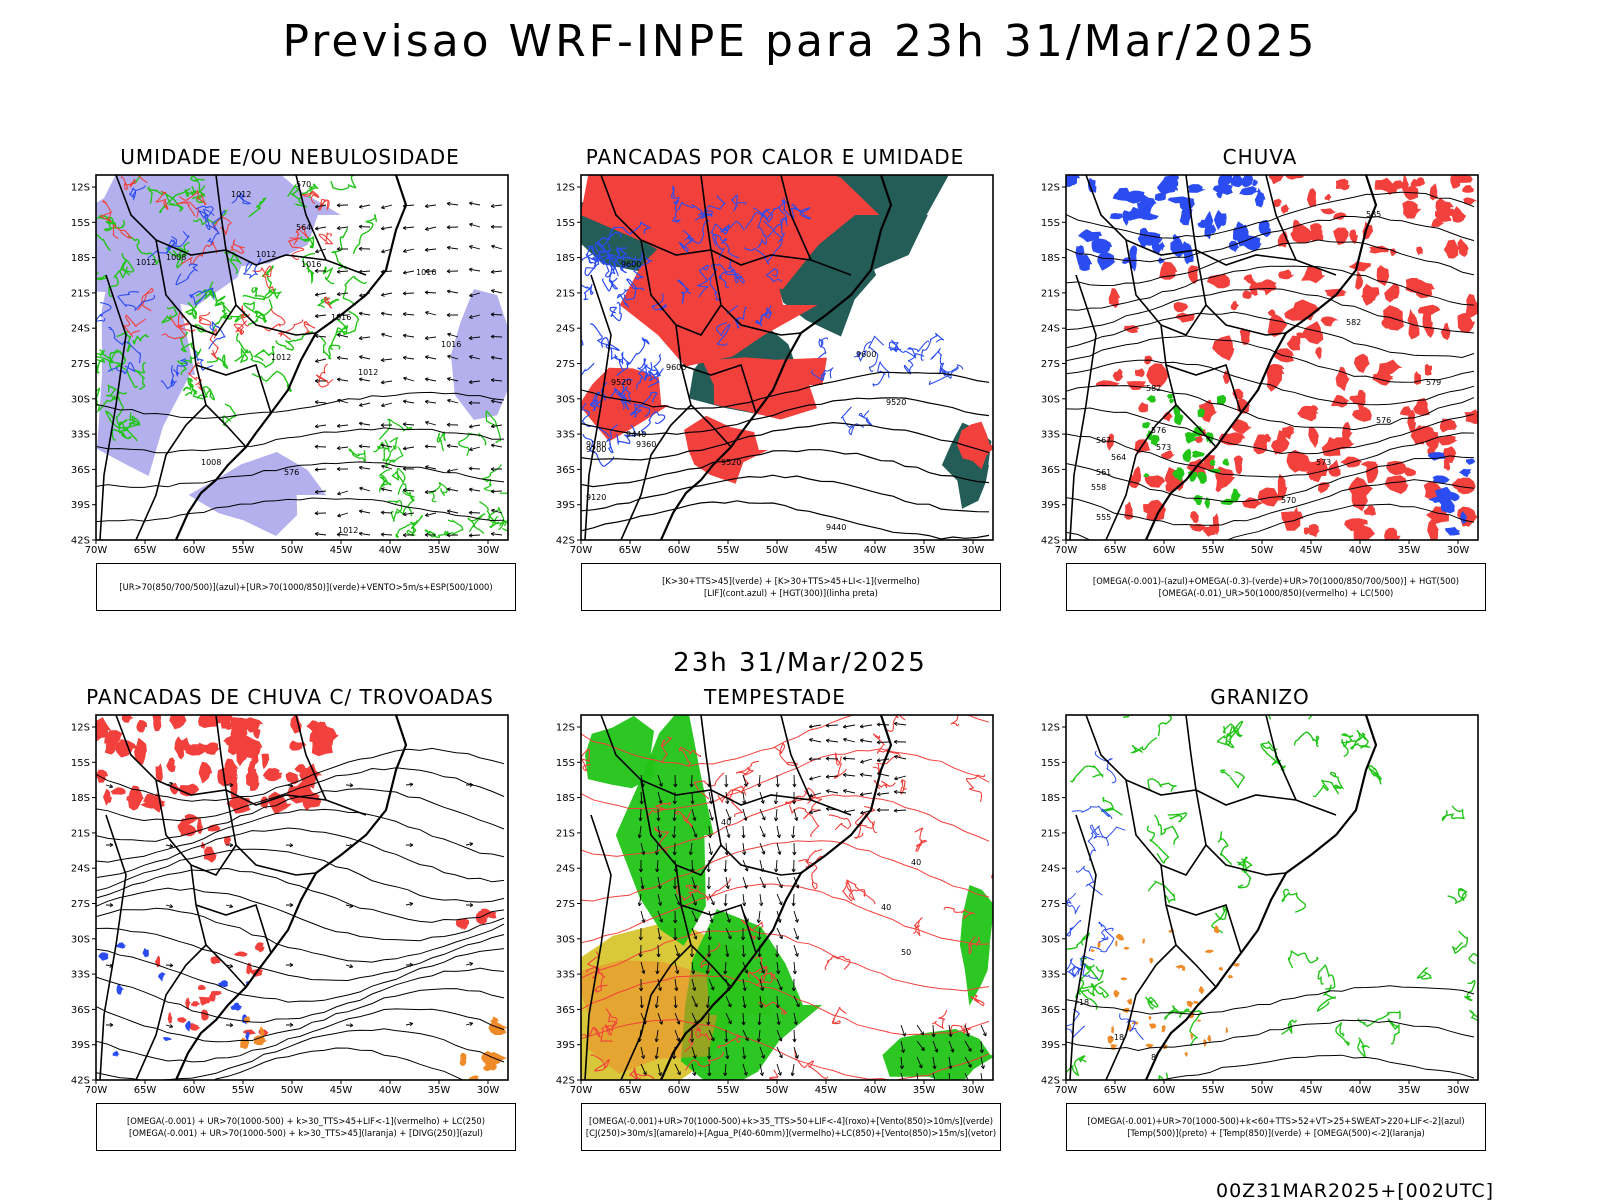  I want to click on contour-label: 40, so click(726, 822).